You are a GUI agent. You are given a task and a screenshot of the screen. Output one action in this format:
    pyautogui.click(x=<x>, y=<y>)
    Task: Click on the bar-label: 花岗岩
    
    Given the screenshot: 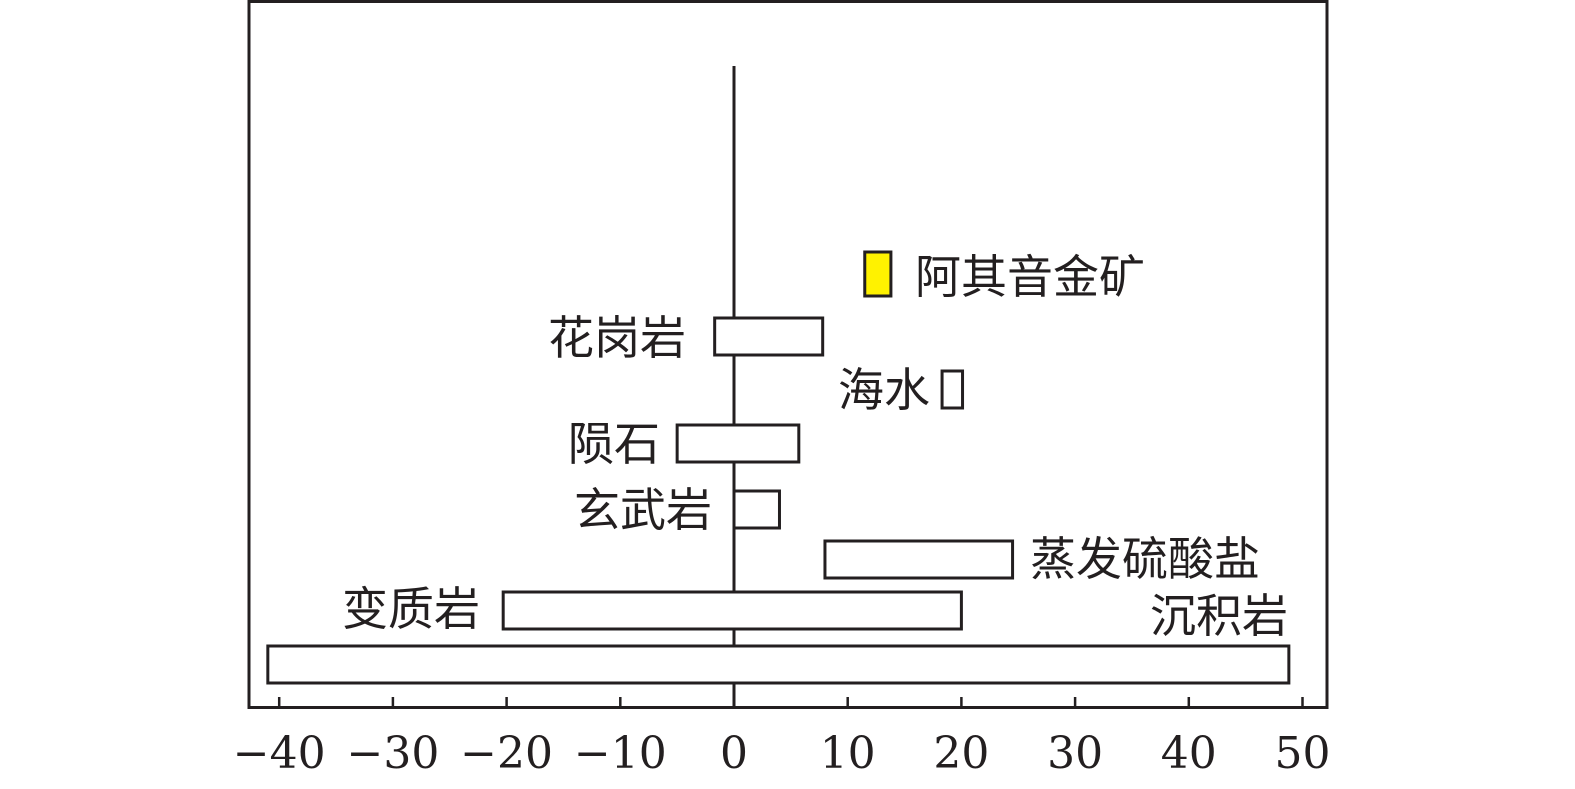 What is the action you would take?
    pyautogui.click(x=617, y=338)
    